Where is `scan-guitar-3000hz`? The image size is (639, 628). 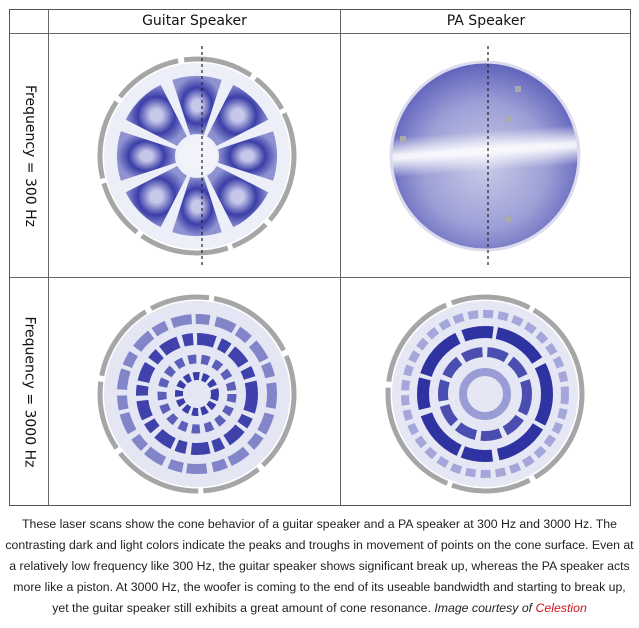 scan-guitar-3000hz is located at coordinates (197, 394).